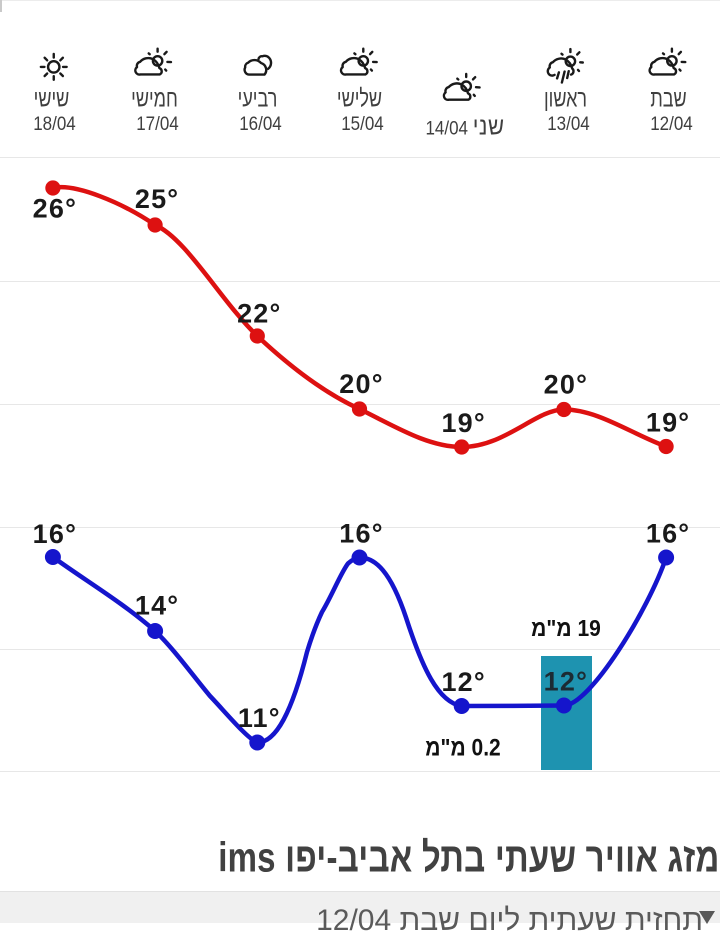 This screenshot has width=720, height=937. I want to click on svg-text: 26°, so click(55, 209).